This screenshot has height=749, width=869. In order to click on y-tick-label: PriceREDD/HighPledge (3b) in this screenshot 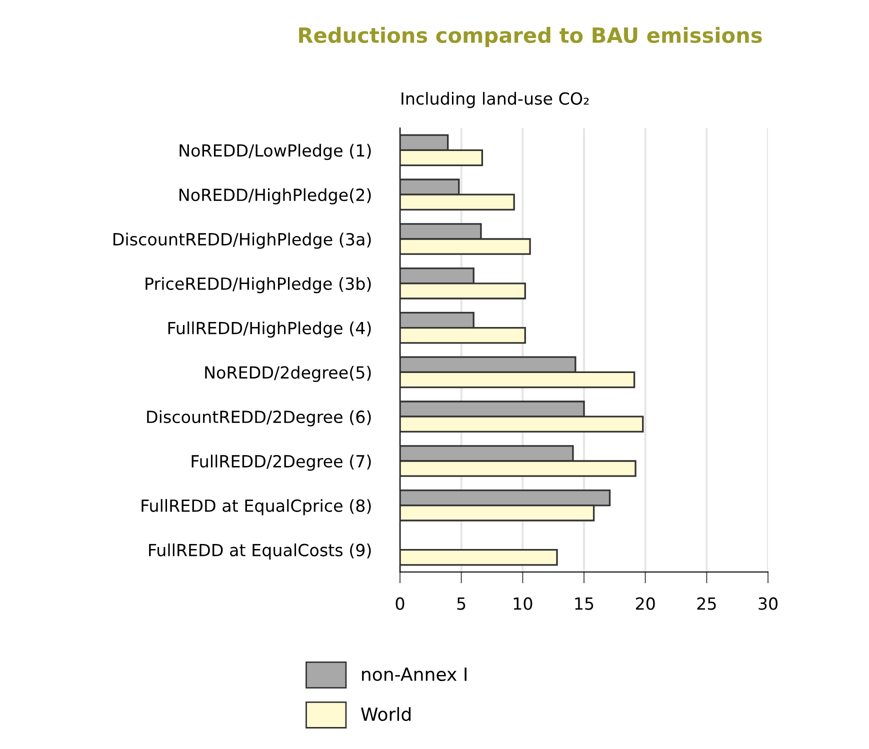, I will do `click(258, 285)`.